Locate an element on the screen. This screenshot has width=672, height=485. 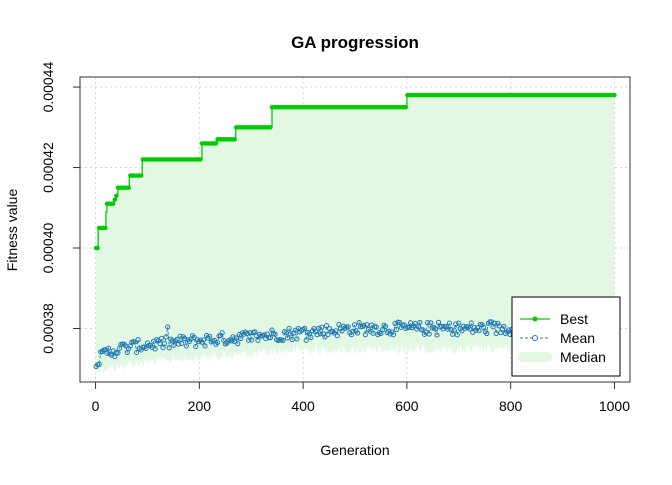
x-tick-label: 400 is located at coordinates (303, 406).